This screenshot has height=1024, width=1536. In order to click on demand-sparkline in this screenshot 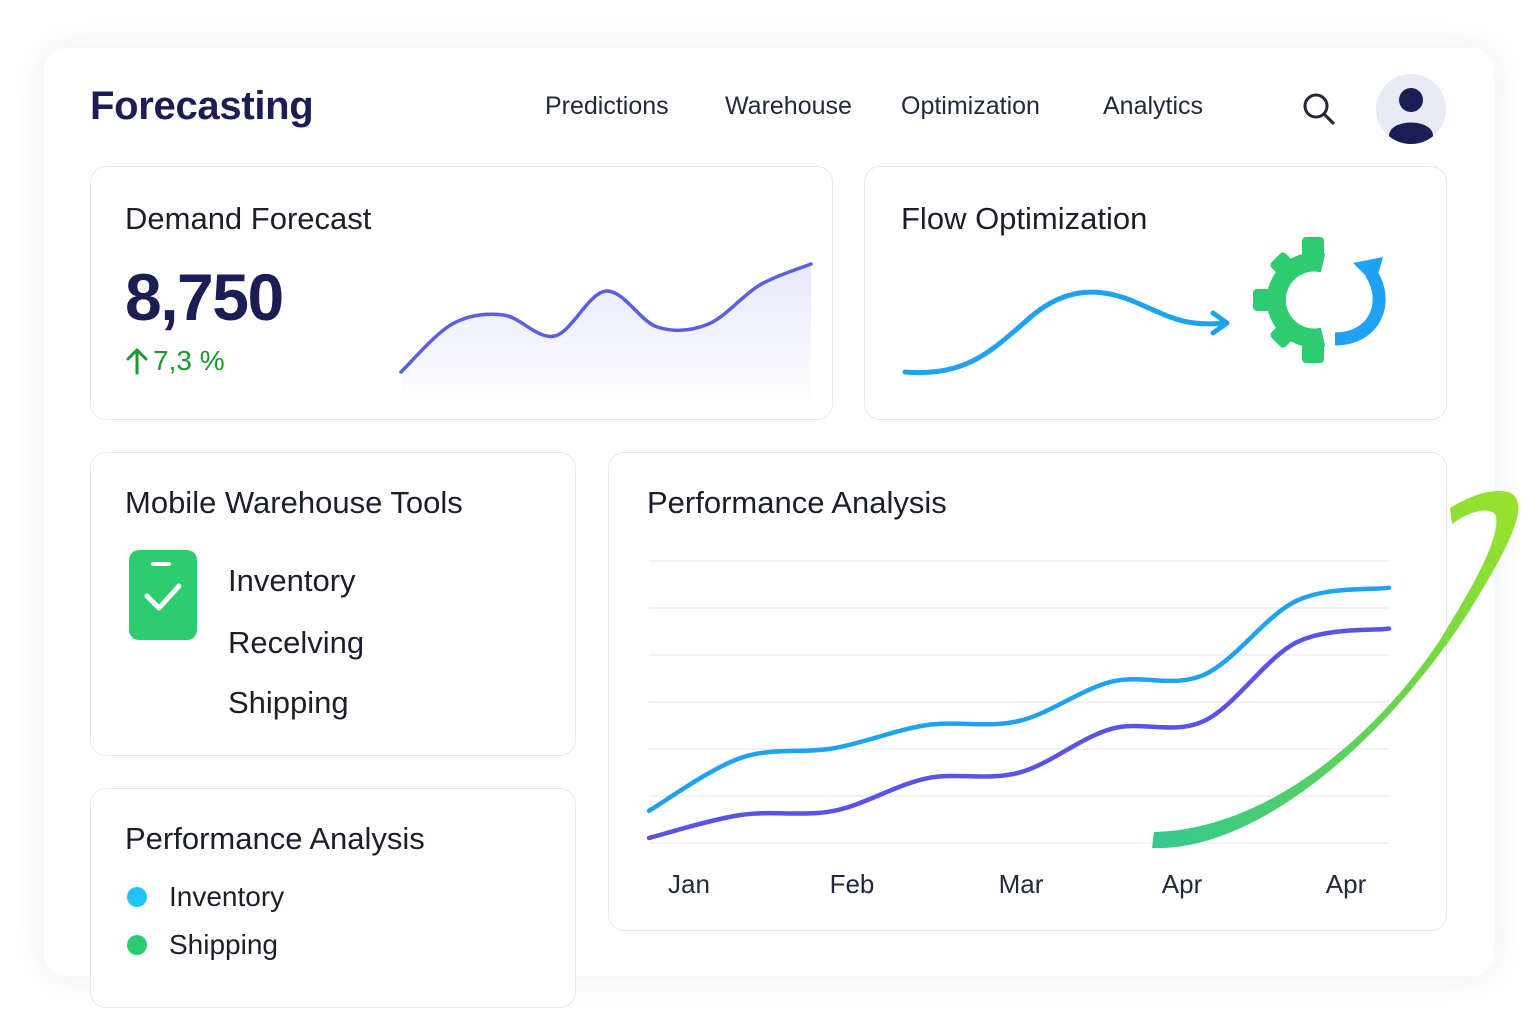, I will do `click(606, 334)`.